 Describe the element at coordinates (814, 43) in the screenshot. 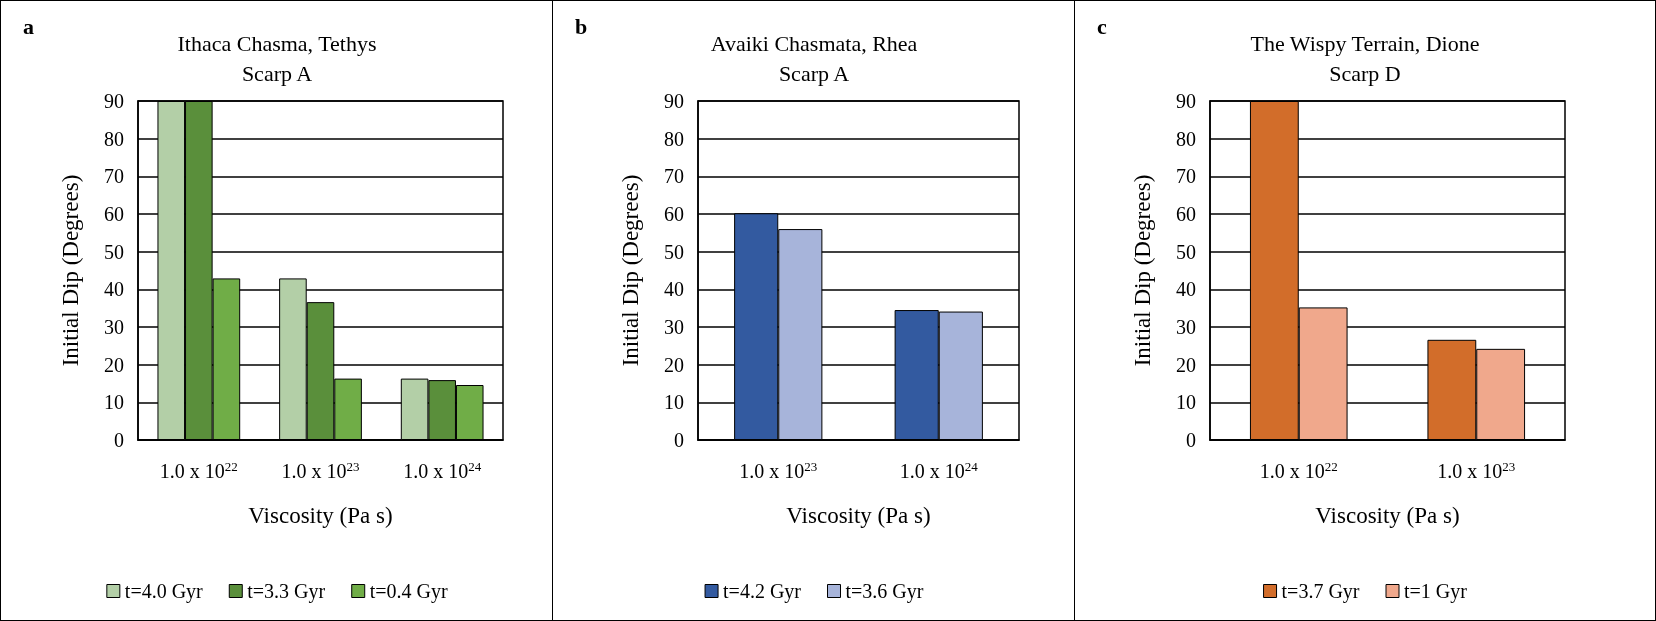

I see `chart-title: Avaiki Chasmata, Rhea` at that location.